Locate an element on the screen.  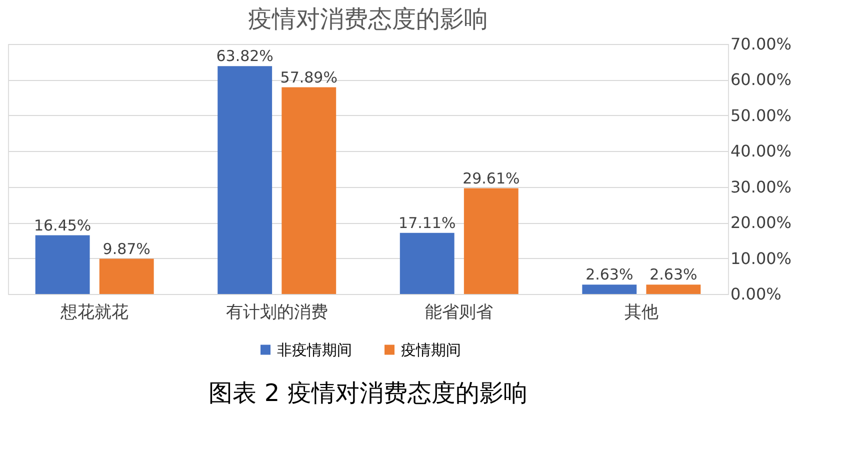
y-tick-label: 70.00% is located at coordinates (761, 44).